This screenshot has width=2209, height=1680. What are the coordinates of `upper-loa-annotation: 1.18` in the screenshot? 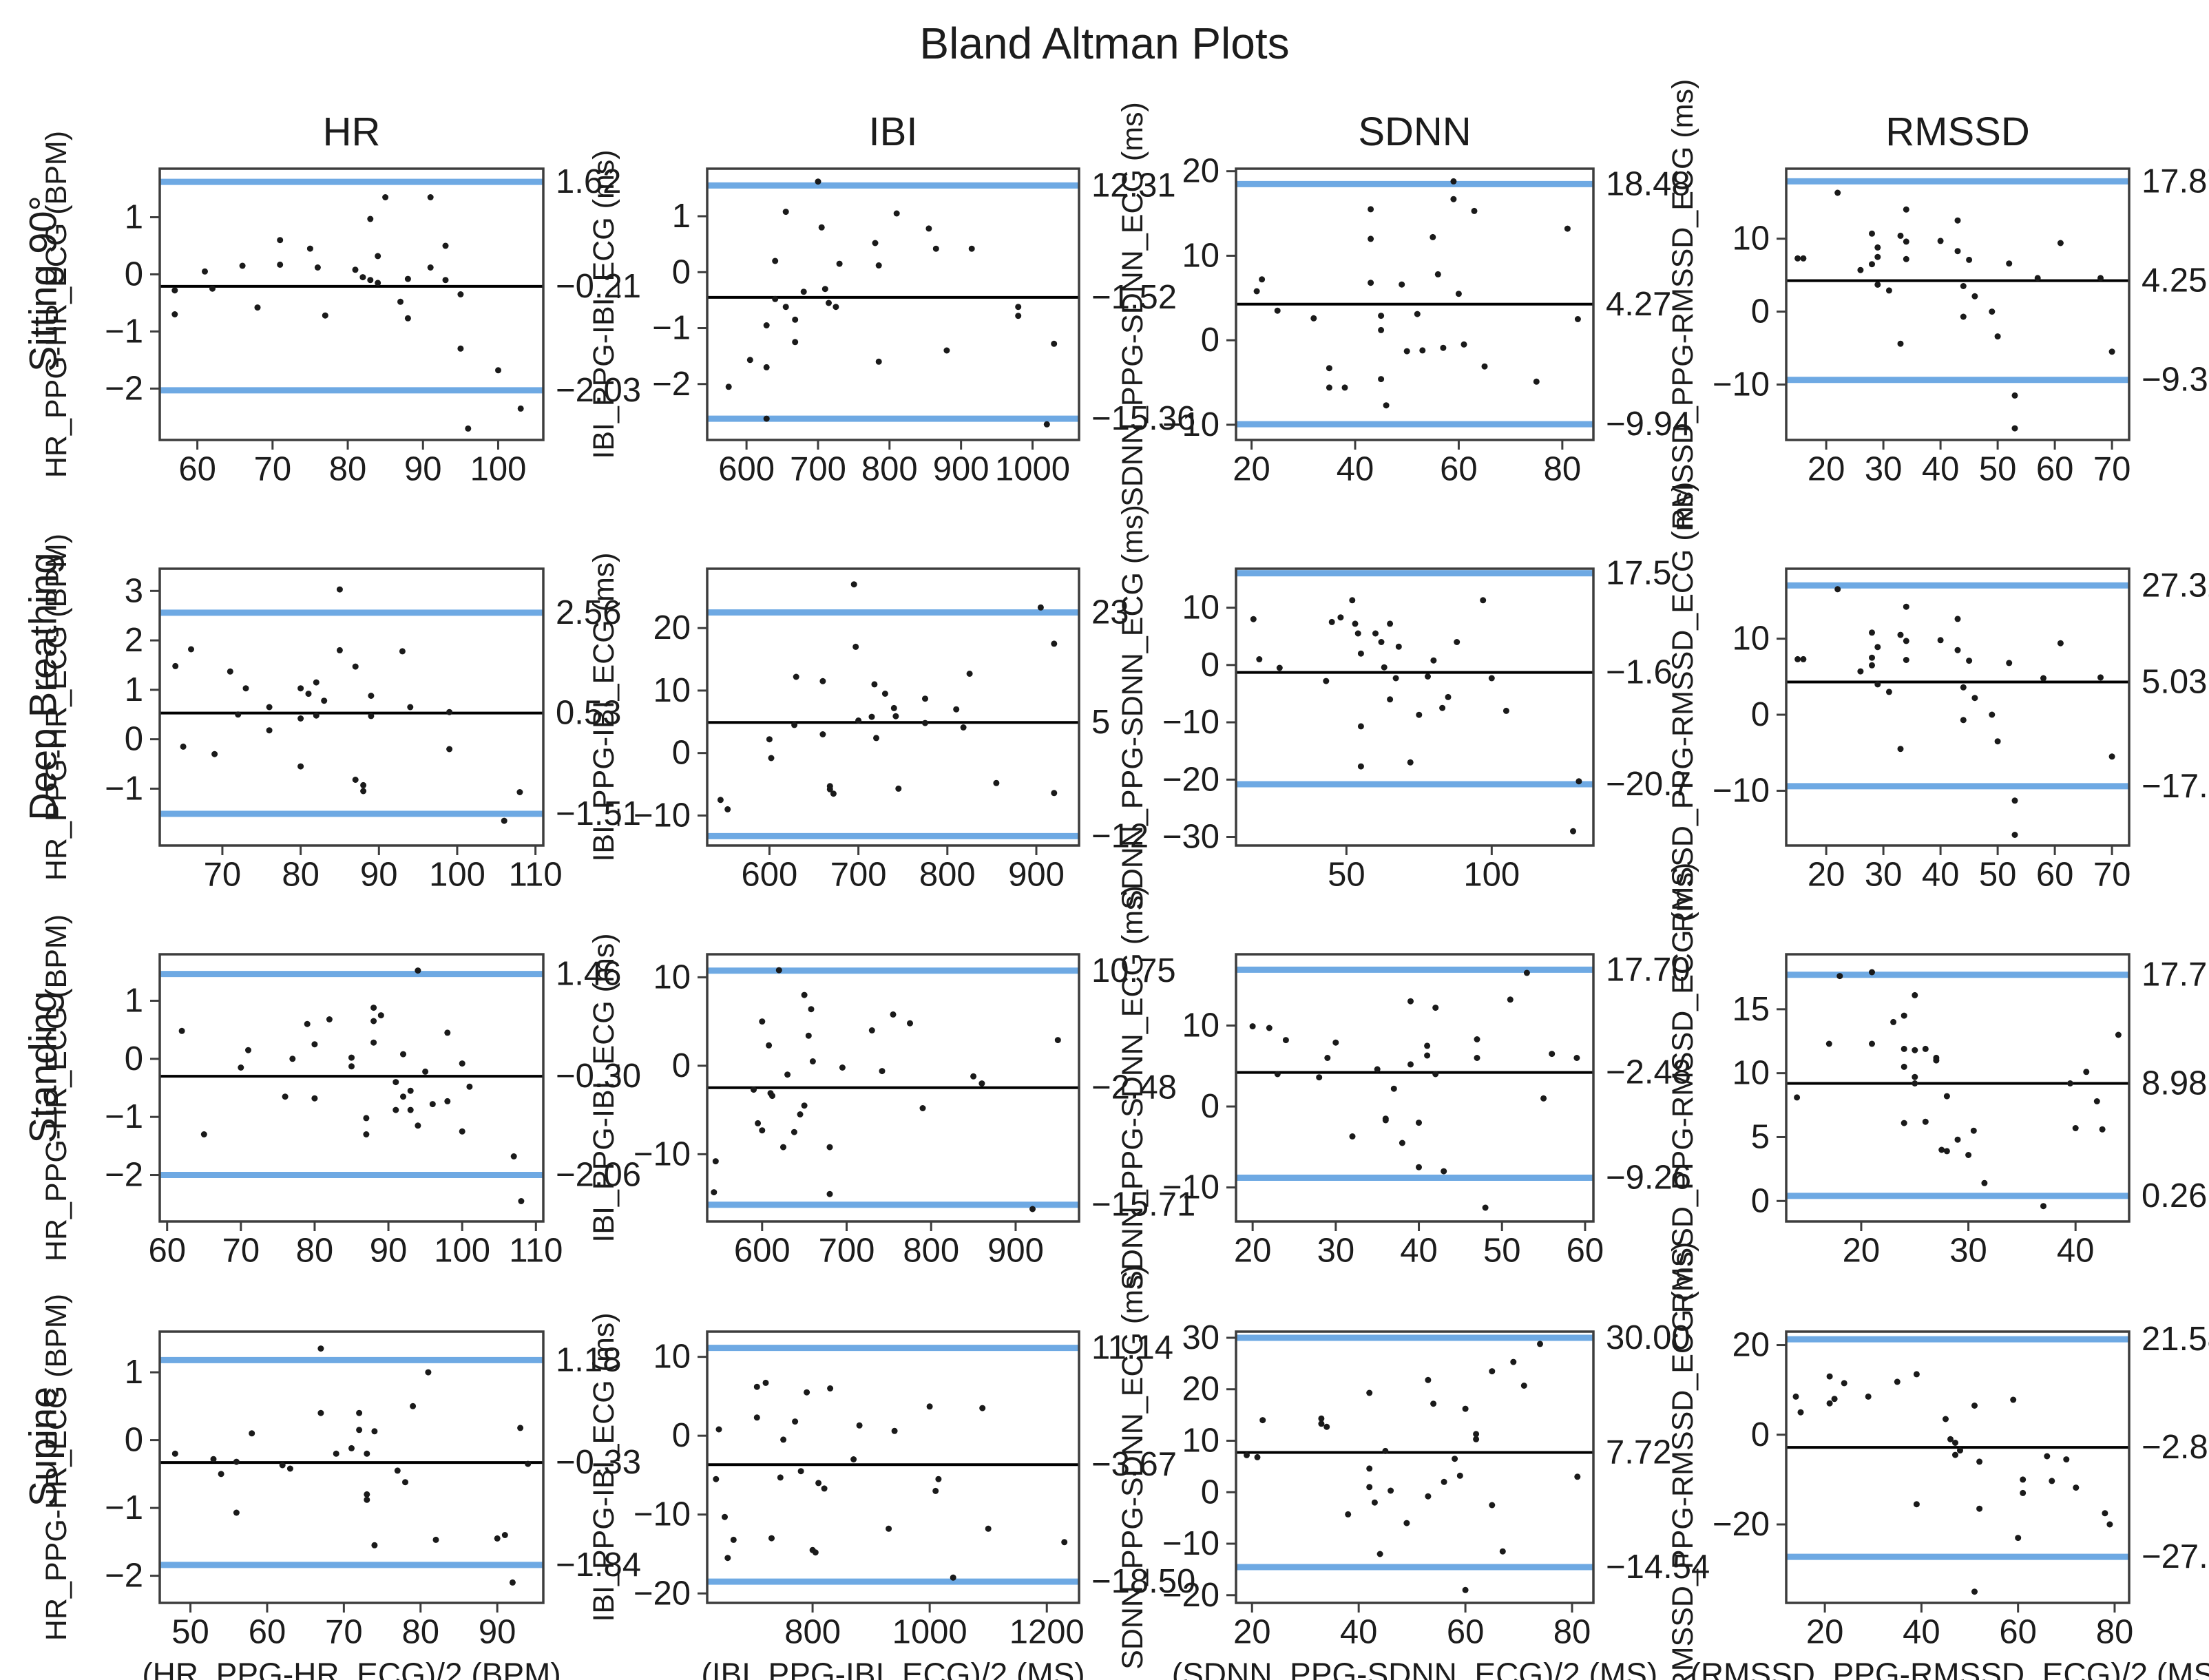 It's located at (588, 1359).